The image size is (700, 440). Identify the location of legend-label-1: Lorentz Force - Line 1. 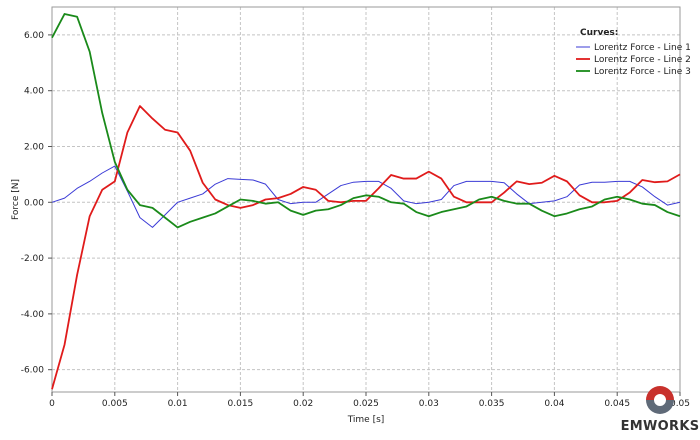
(642, 48).